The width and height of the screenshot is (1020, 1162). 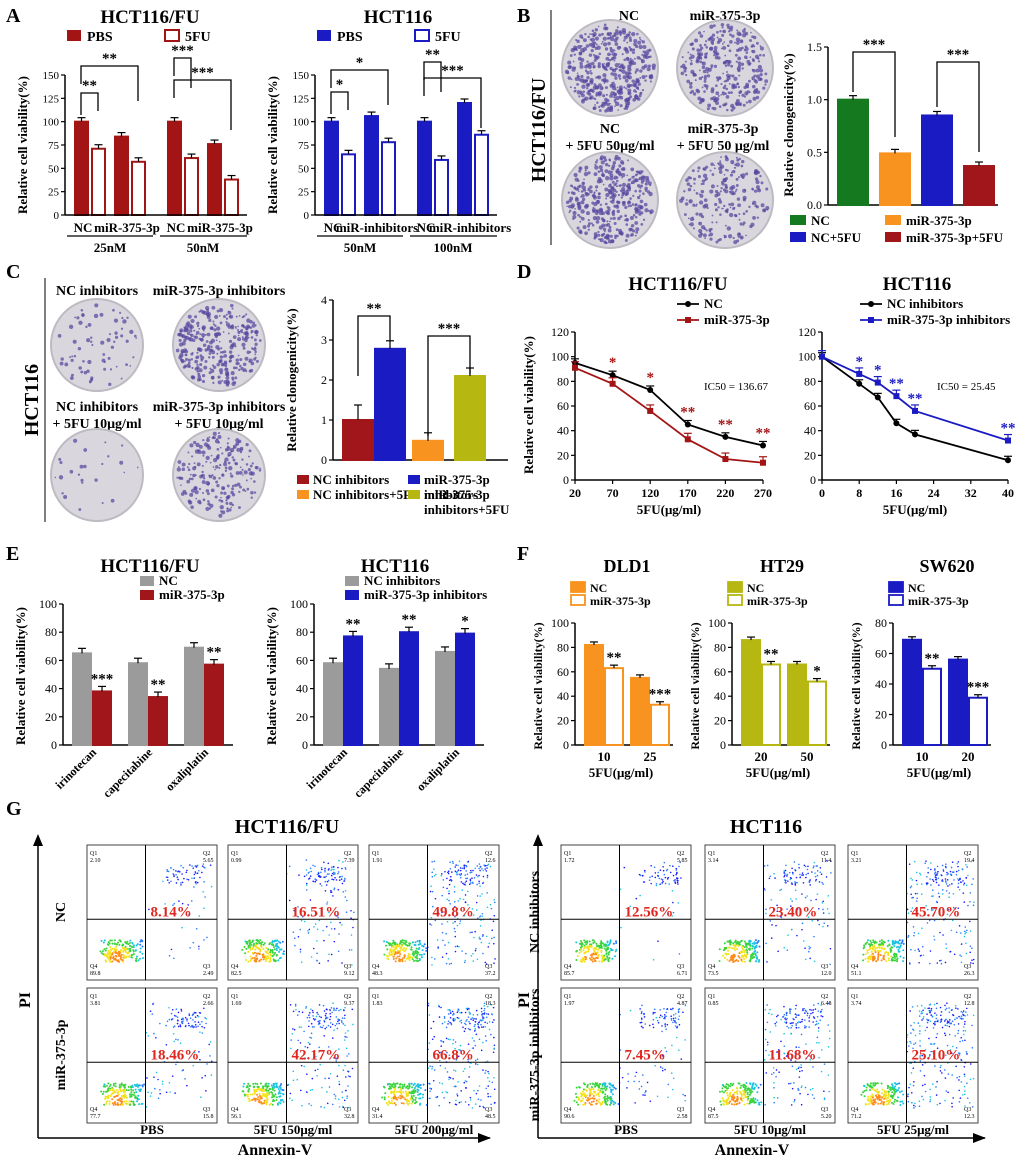 What do you see at coordinates (158, 685) in the screenshot?
I see `significance-label: **` at bounding box center [158, 685].